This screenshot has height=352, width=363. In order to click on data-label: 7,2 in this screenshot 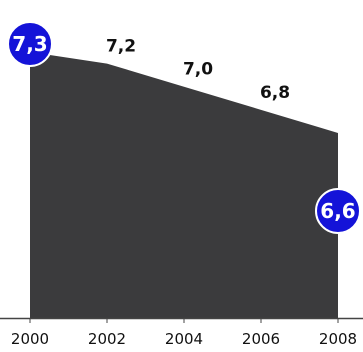, I will do `click(121, 47)`.